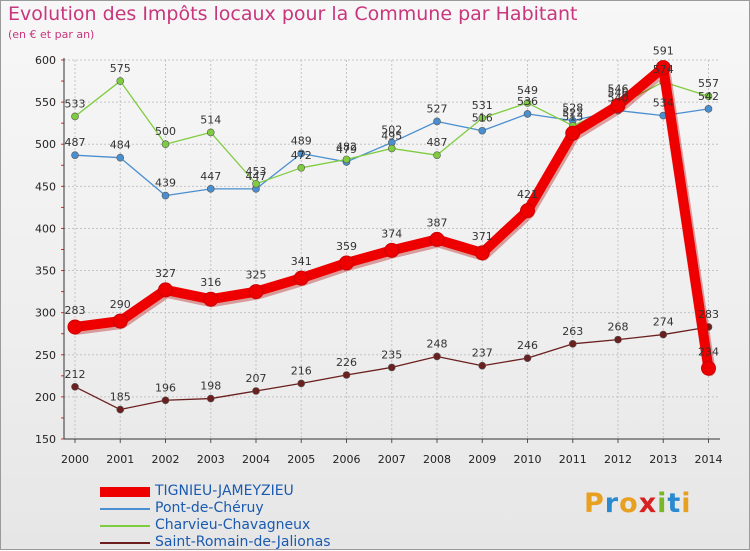 This screenshot has height=551, width=750. I want to click on x-tick-label: 2008, so click(437, 459).